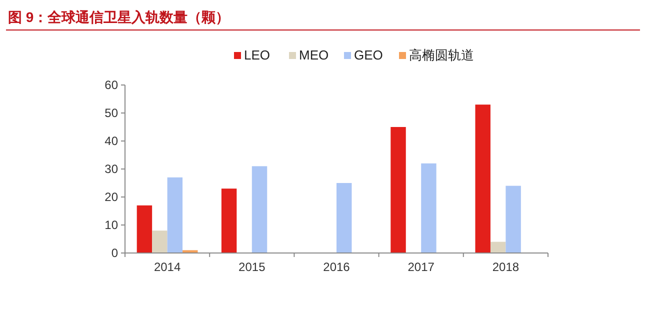 The height and width of the screenshot is (320, 646). Describe the element at coordinates (167, 267) in the screenshot. I see `x-tick-label: 2014` at that location.